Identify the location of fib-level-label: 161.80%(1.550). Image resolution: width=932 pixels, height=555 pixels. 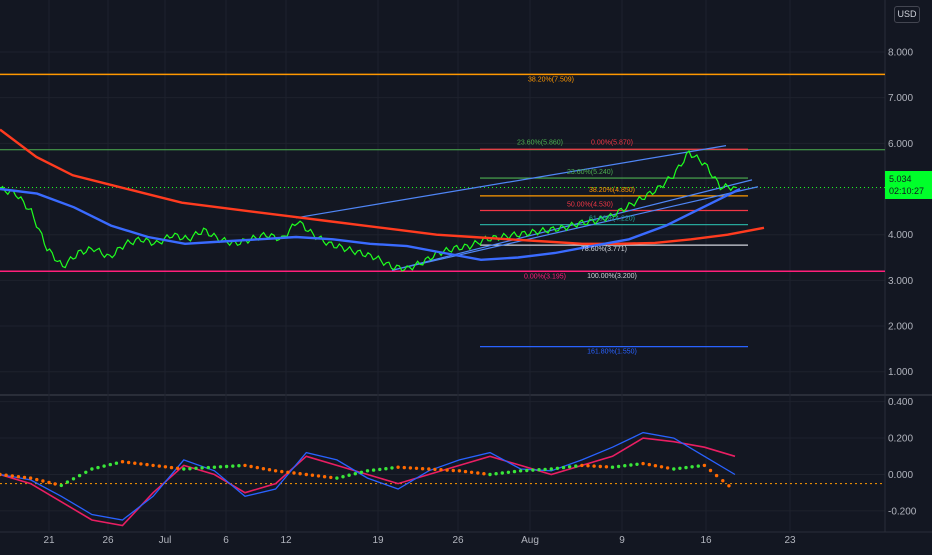
(612, 352).